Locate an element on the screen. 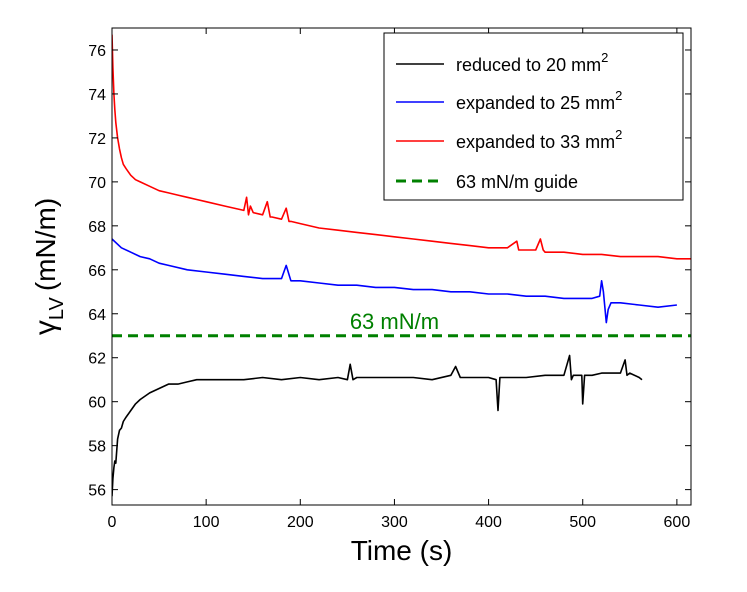 The image size is (747, 592). guide-annotation: 63 mN/m is located at coordinates (394, 321).